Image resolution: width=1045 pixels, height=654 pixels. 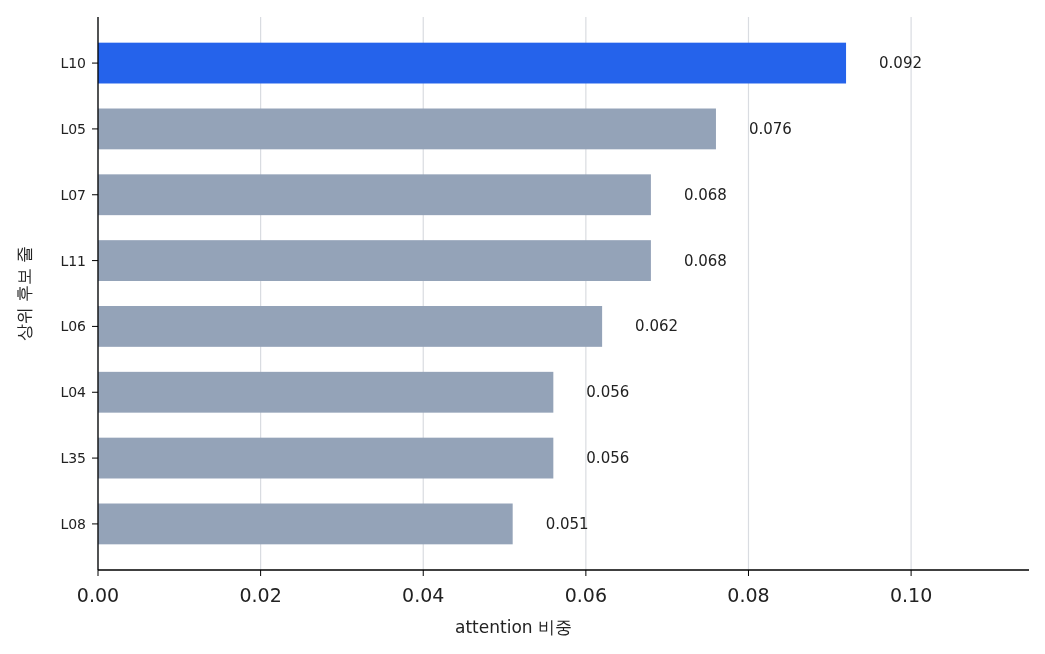 What do you see at coordinates (586, 595) in the screenshot?
I see `x-tick-label: 0.06` at bounding box center [586, 595].